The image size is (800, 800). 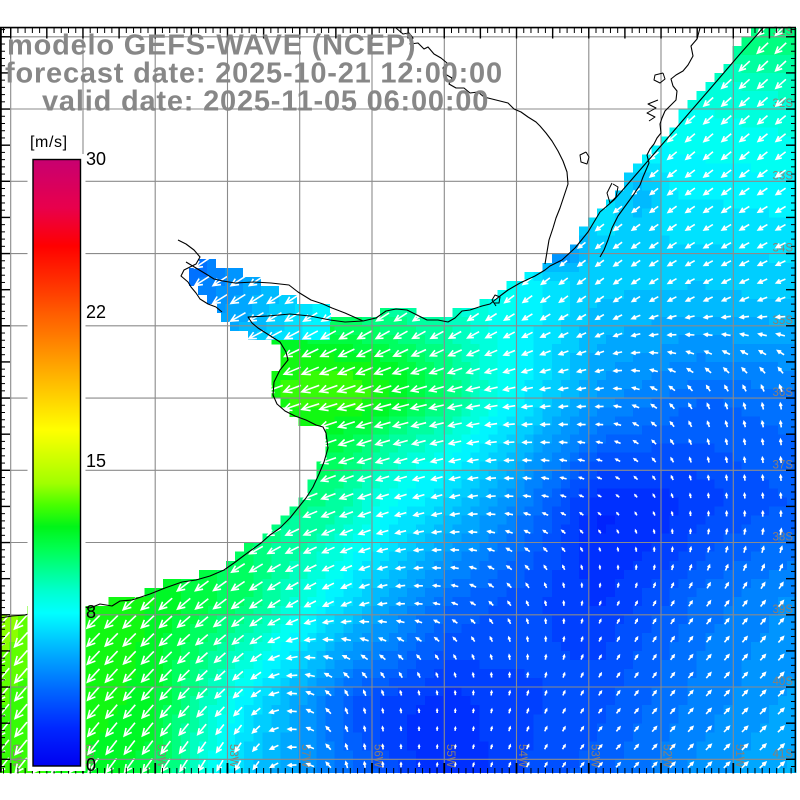 I want to click on svg-text: 39S, so click(x=783, y=610).